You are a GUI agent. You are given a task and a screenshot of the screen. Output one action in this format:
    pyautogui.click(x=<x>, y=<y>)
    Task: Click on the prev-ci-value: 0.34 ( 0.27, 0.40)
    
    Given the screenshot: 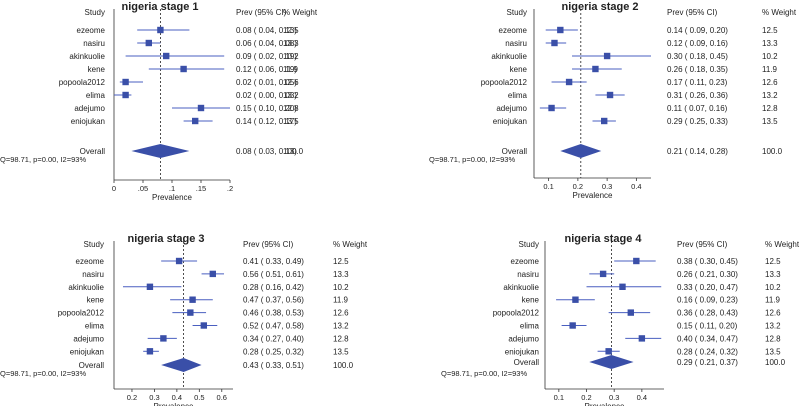 What is the action you would take?
    pyautogui.click(x=273, y=338)
    